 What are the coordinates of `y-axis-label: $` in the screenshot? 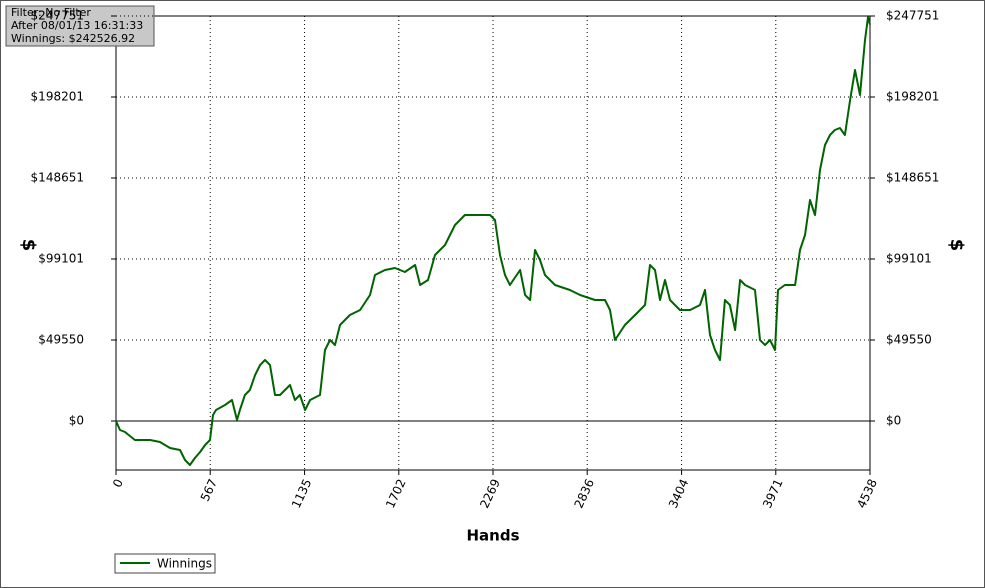 It's located at (28, 245).